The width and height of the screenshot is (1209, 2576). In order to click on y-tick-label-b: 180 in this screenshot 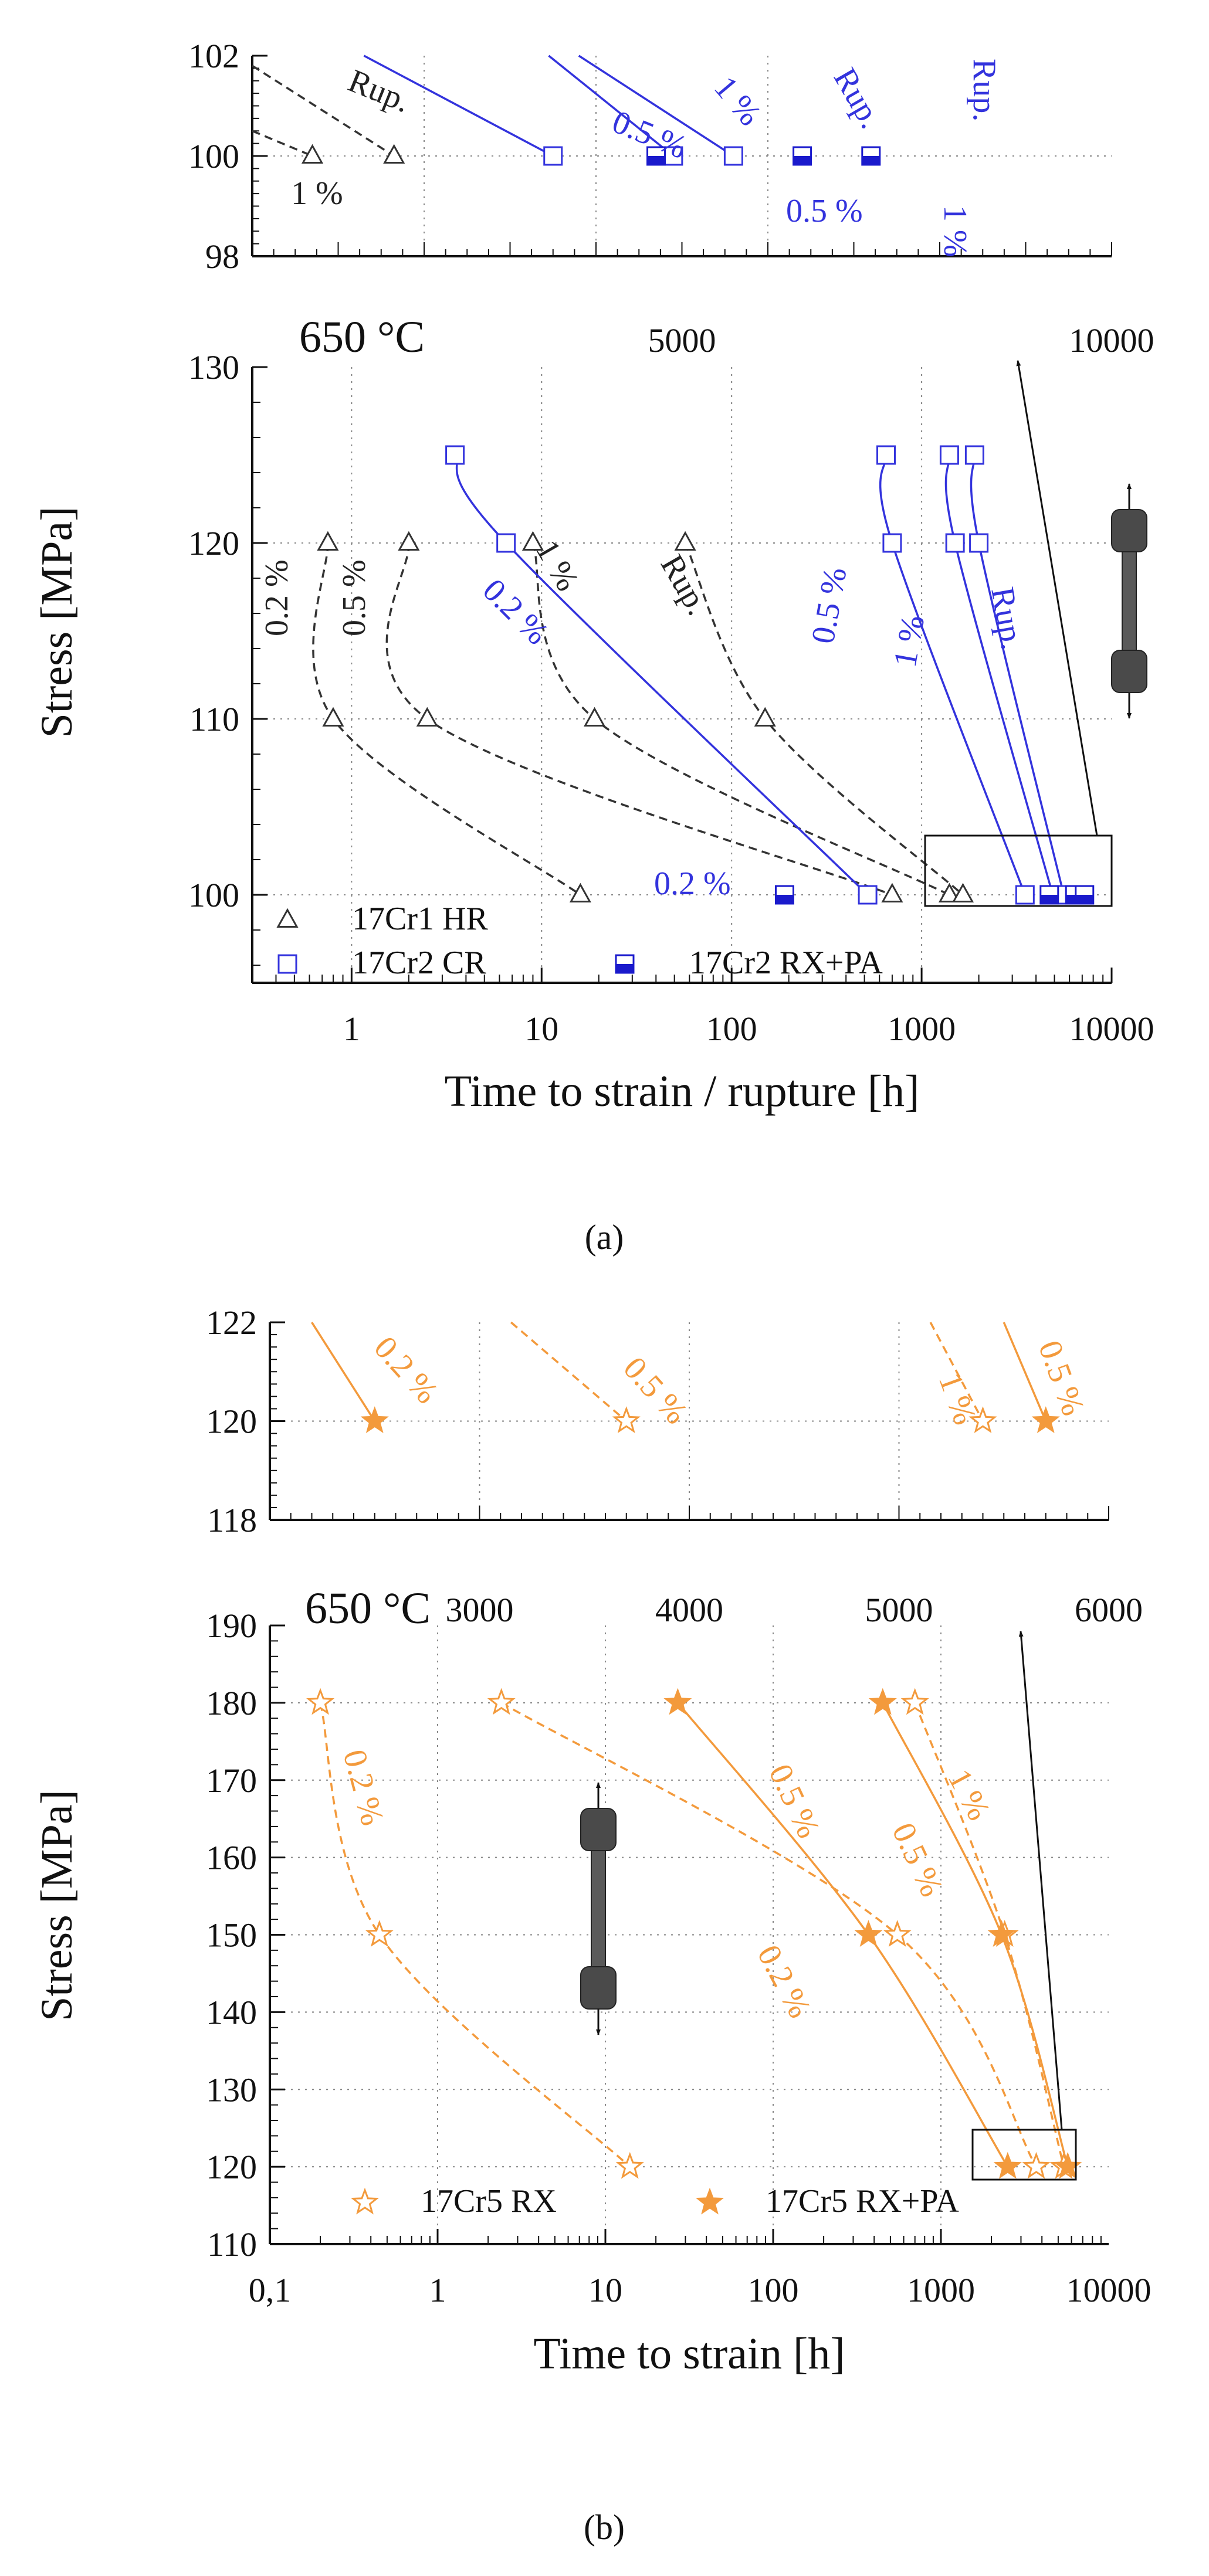, I will do `click(231, 1703)`.